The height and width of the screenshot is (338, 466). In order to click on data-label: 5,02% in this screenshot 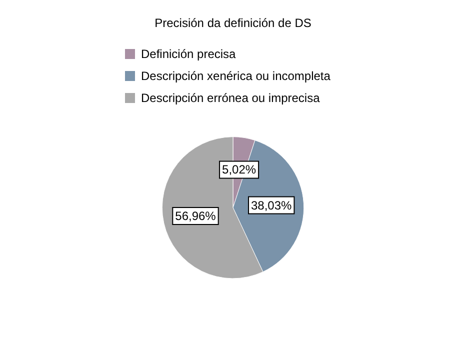, I will do `click(239, 169)`.